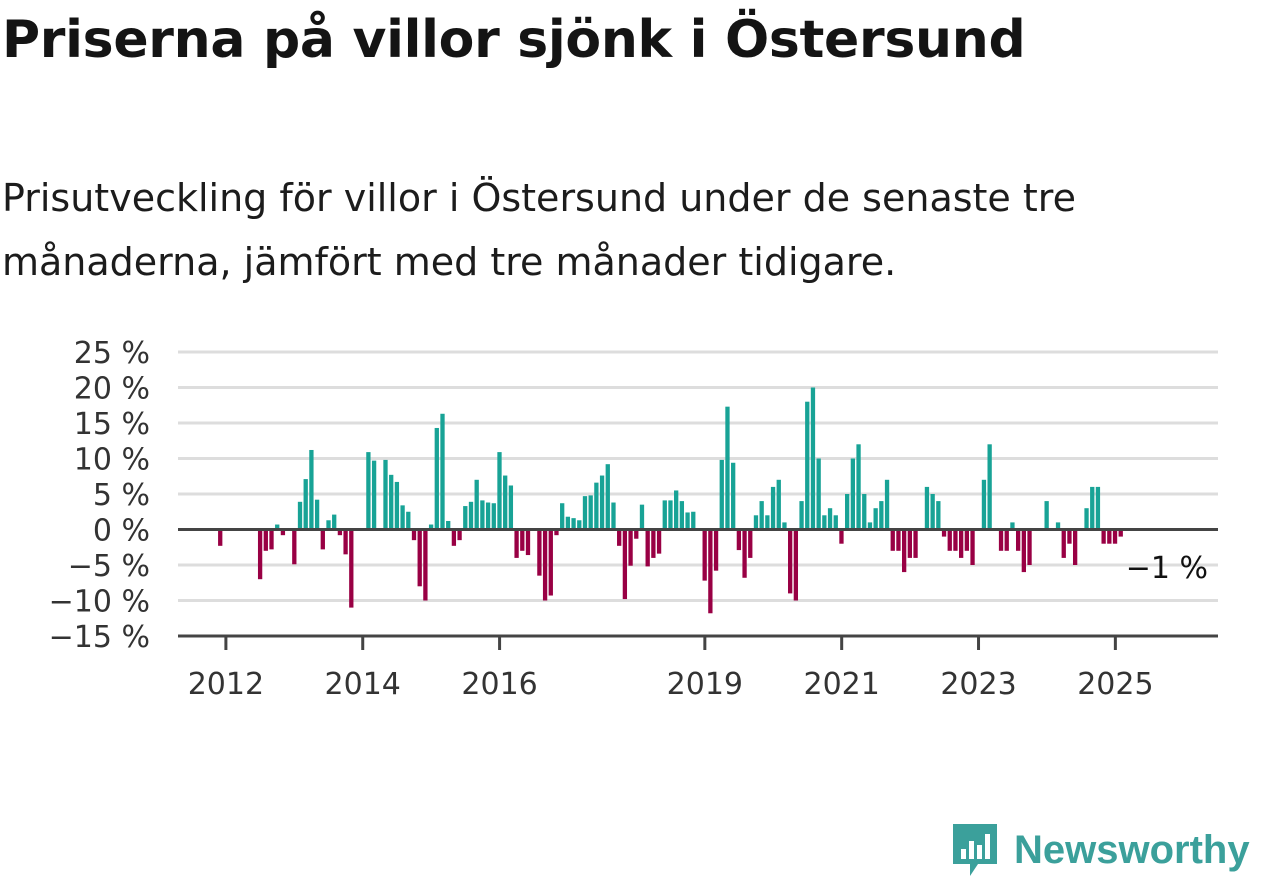 The width and height of the screenshot is (1262, 880). What do you see at coordinates (121, 495) in the screenshot?
I see `y-tick-label: 5 %` at bounding box center [121, 495].